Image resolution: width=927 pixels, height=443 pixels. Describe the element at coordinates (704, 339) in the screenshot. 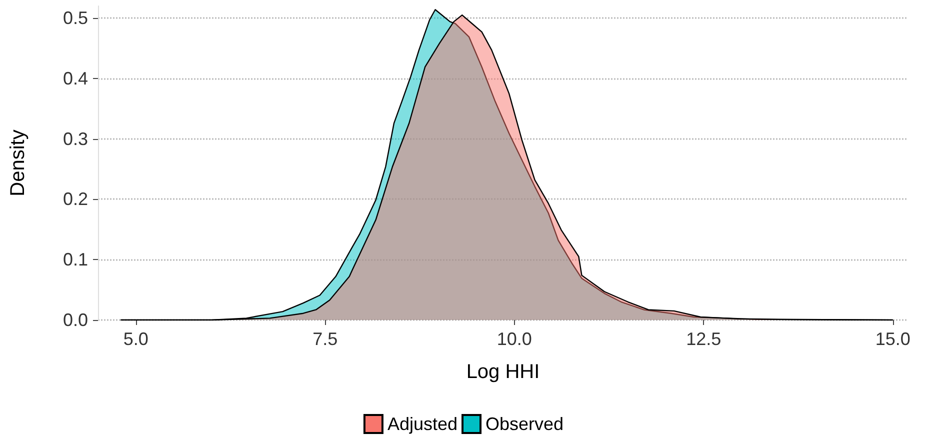

I see `x-tick-label: 12.5` at that location.